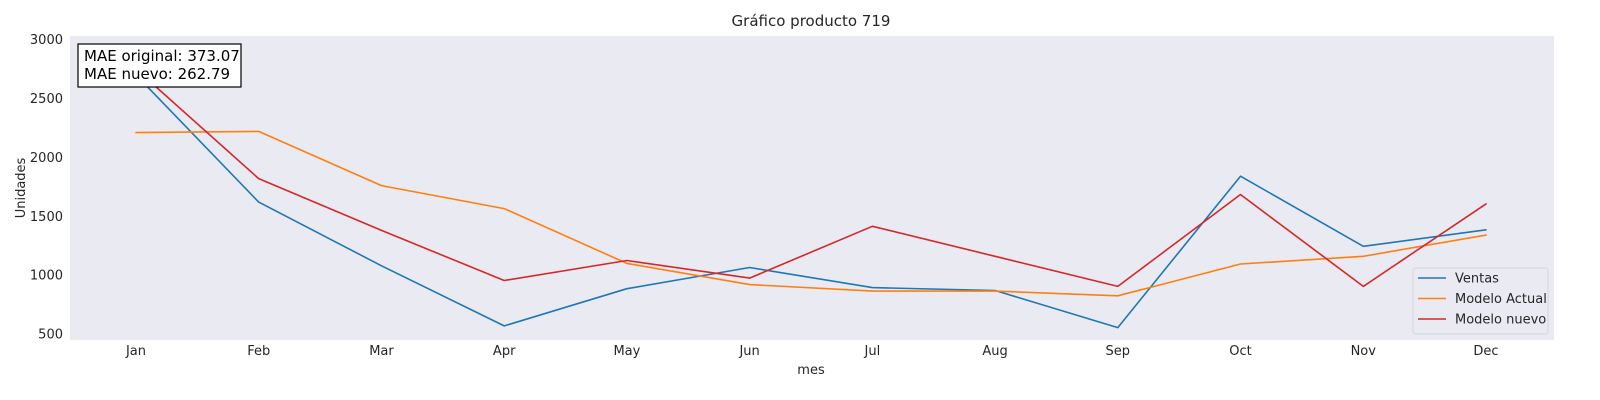  I want to click on y-tick-label: 3000, so click(46, 40).